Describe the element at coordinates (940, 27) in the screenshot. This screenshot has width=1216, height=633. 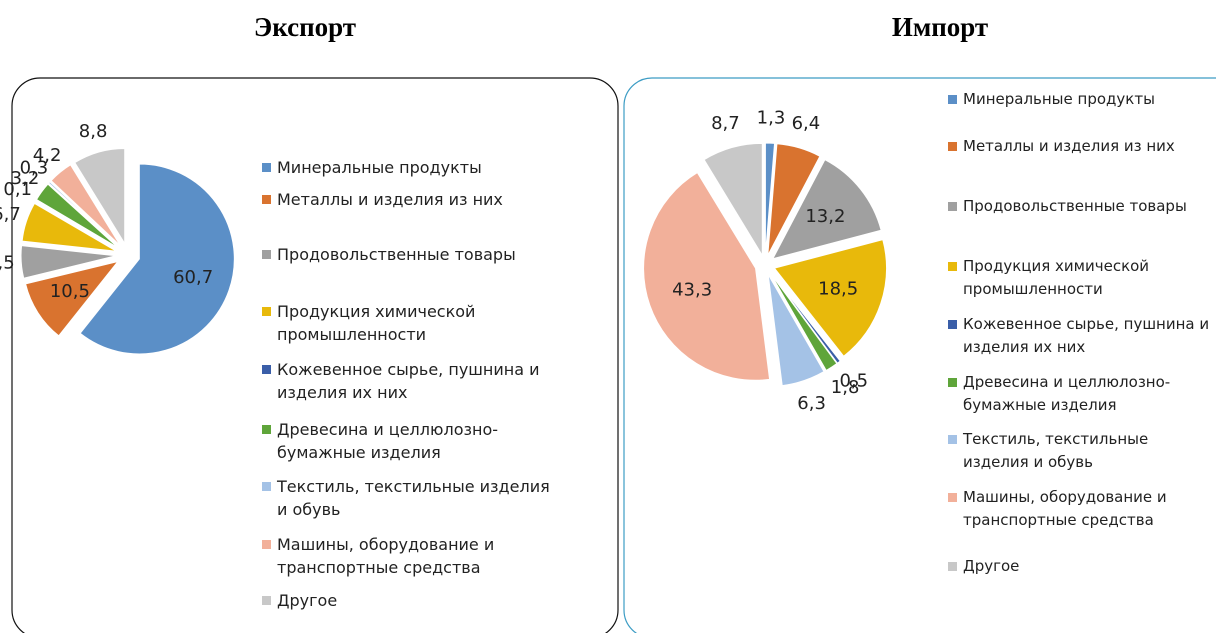
I see `chart-title: Импорт` at that location.